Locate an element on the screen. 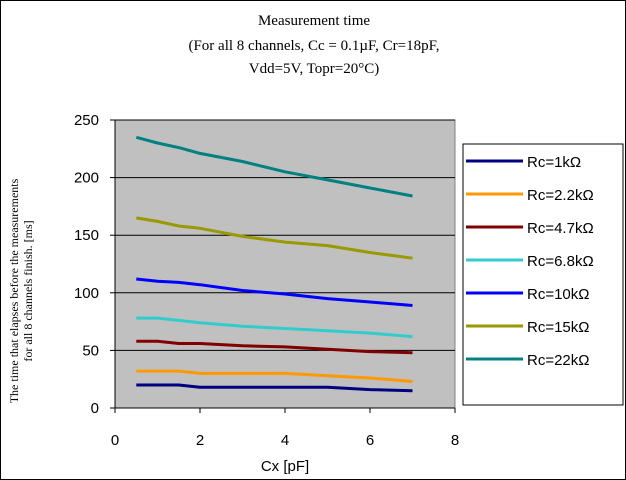 This screenshot has width=626, height=480. legend-label-5: Rc=10kΩ is located at coordinates (558, 294).